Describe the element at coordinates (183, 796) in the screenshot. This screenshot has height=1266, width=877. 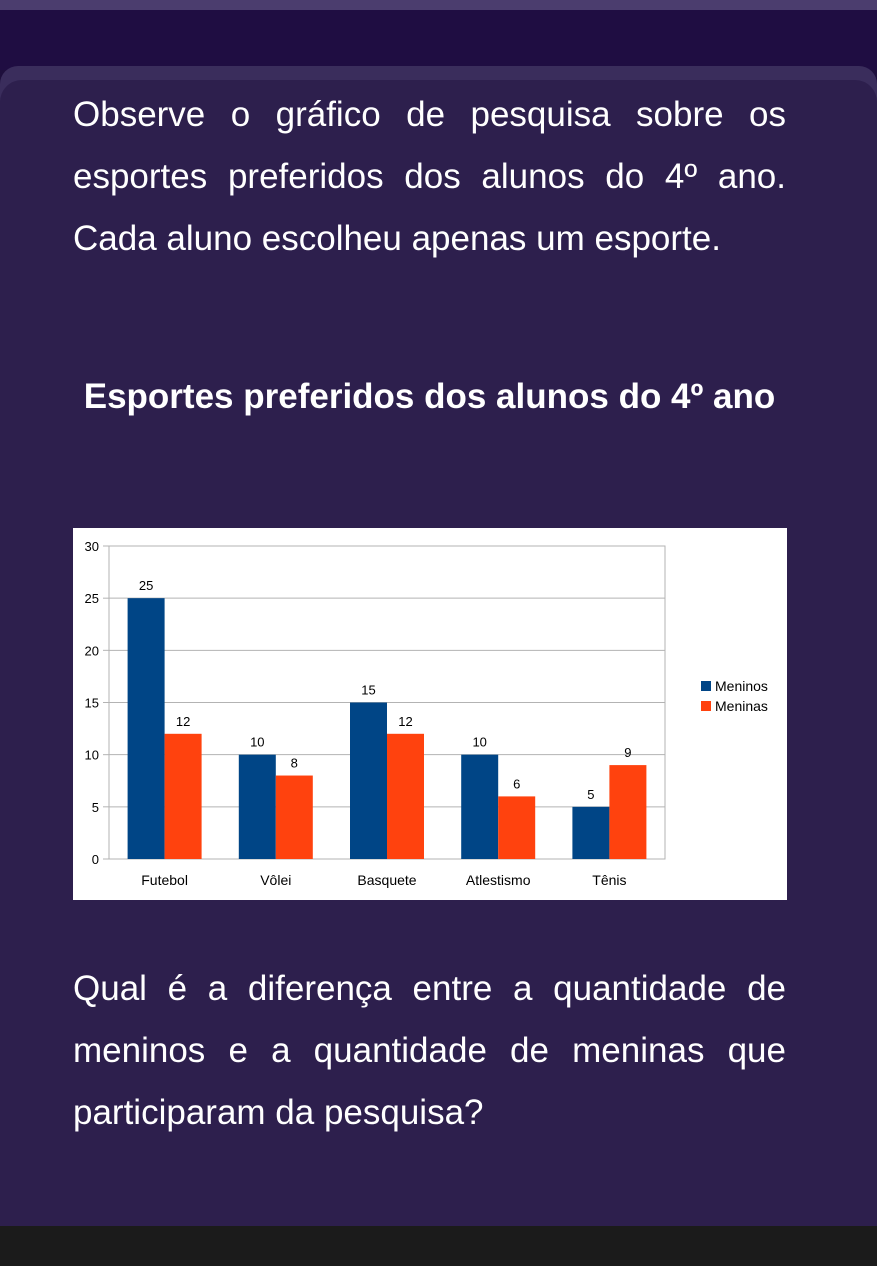
I see `bar-meninas-futebol` at that location.